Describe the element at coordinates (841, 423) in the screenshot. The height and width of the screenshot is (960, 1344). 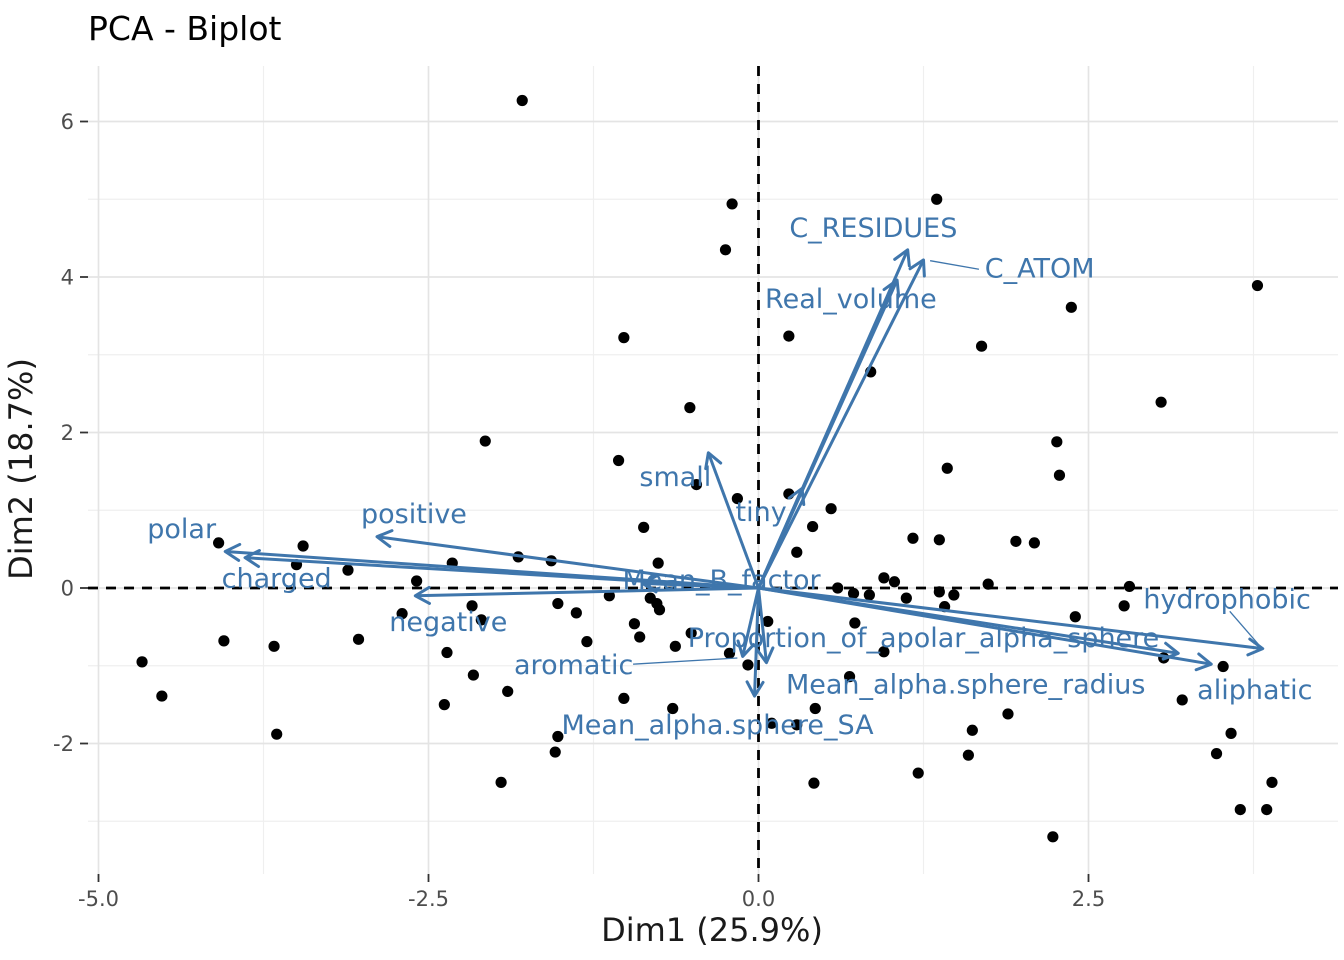
I see `vector-arrow-C_ATOM` at that location.